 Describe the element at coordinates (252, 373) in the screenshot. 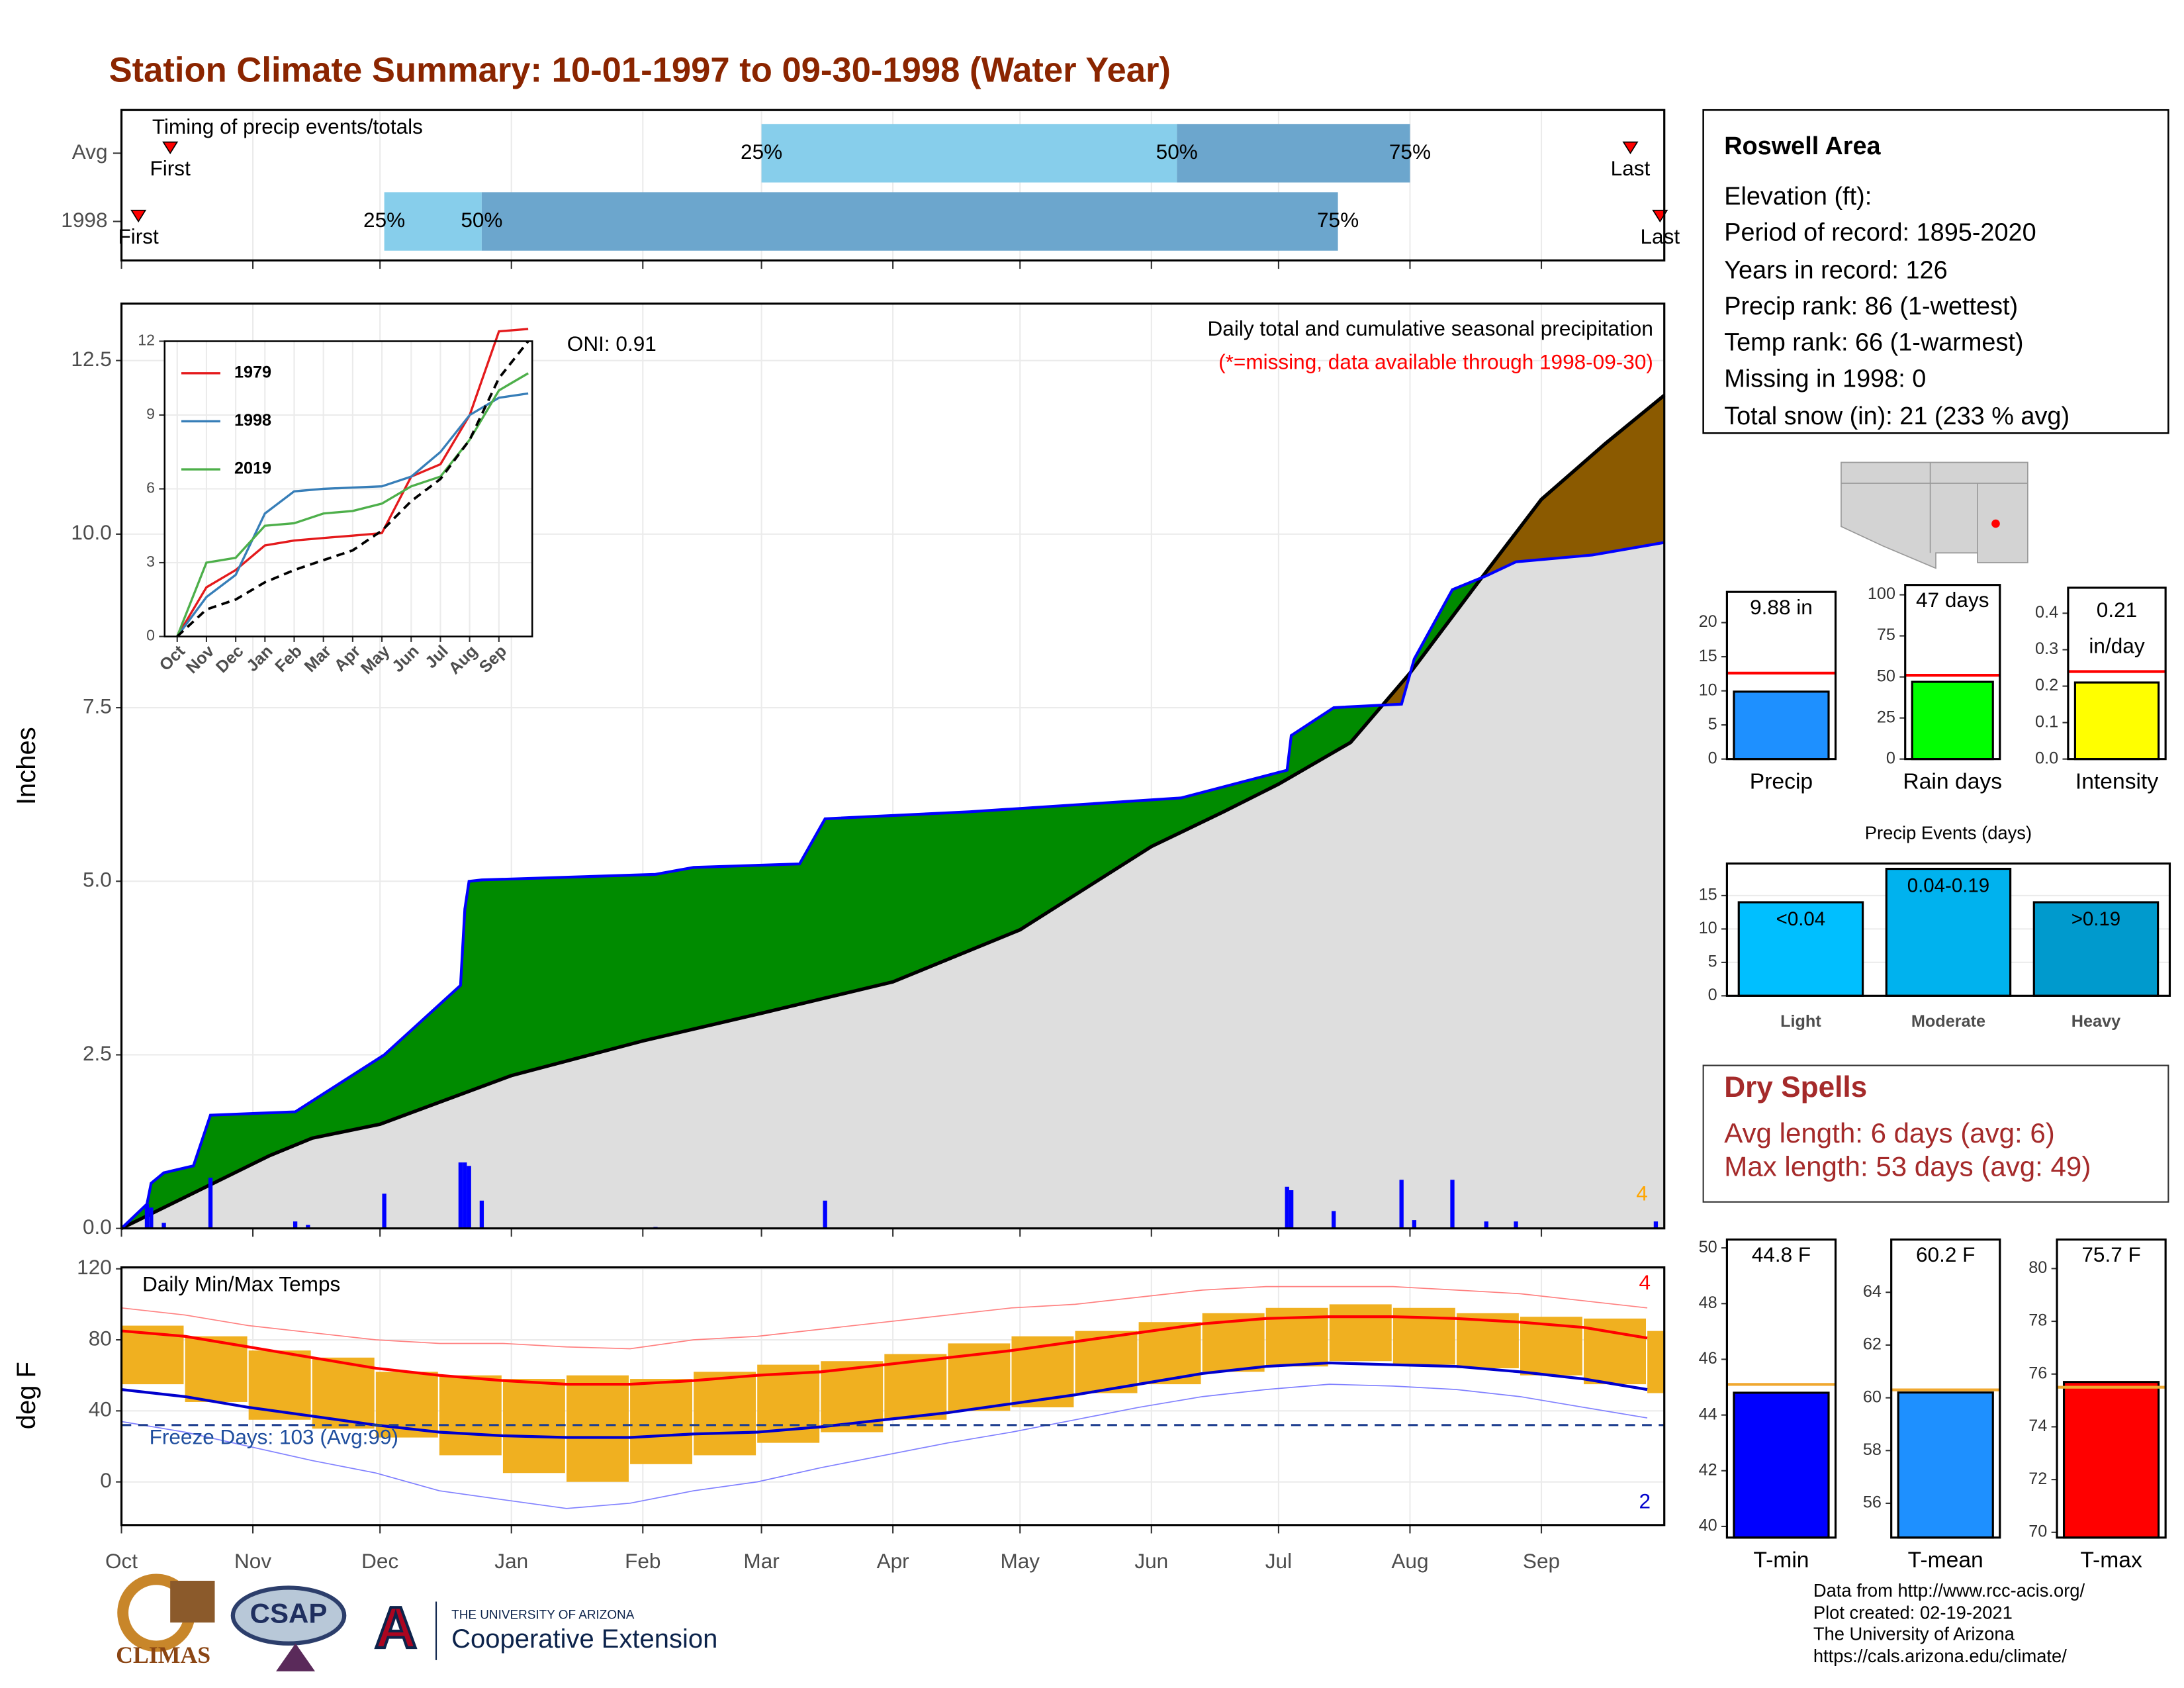

I see `legend-label: 1979` at that location.